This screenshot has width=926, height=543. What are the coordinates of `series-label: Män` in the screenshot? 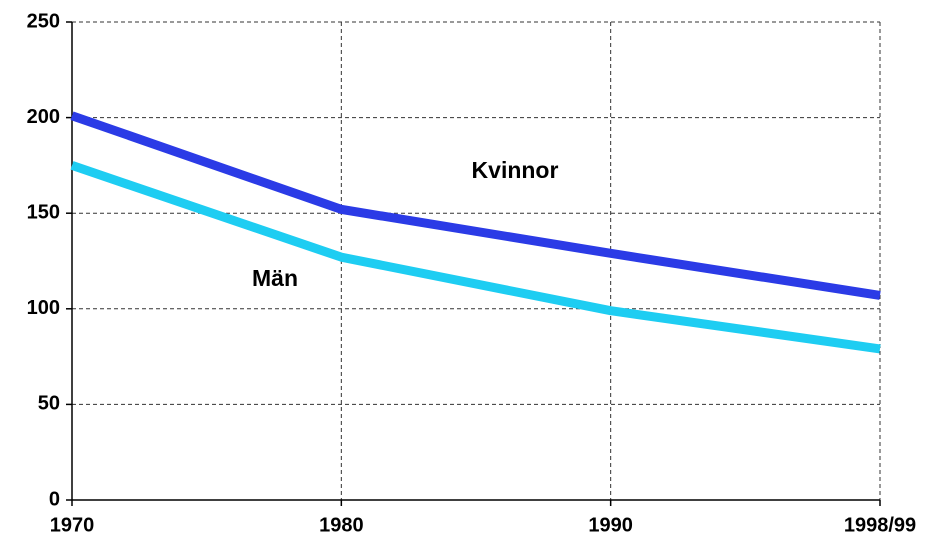 It's located at (275, 278).